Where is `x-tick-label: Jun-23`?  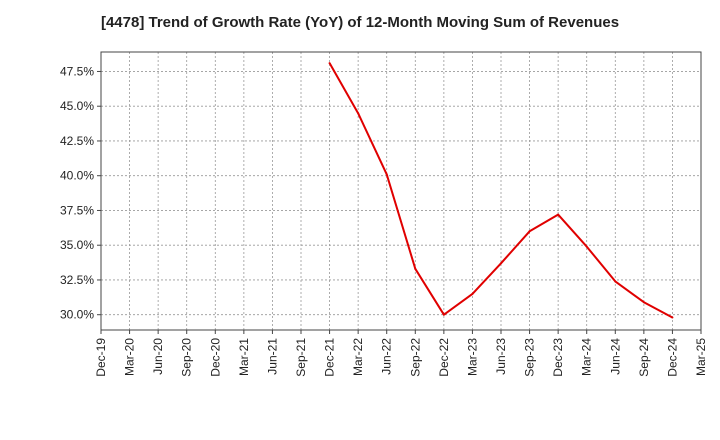 x-tick-label: Jun-23 is located at coordinates (501, 356).